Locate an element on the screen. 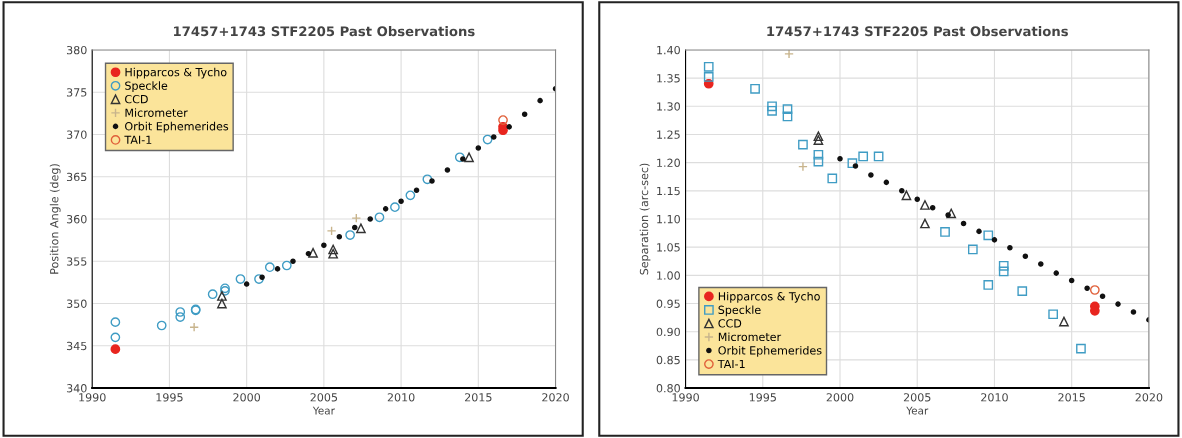 The image size is (1182, 438). y-tick-label: 355 is located at coordinates (76, 261).